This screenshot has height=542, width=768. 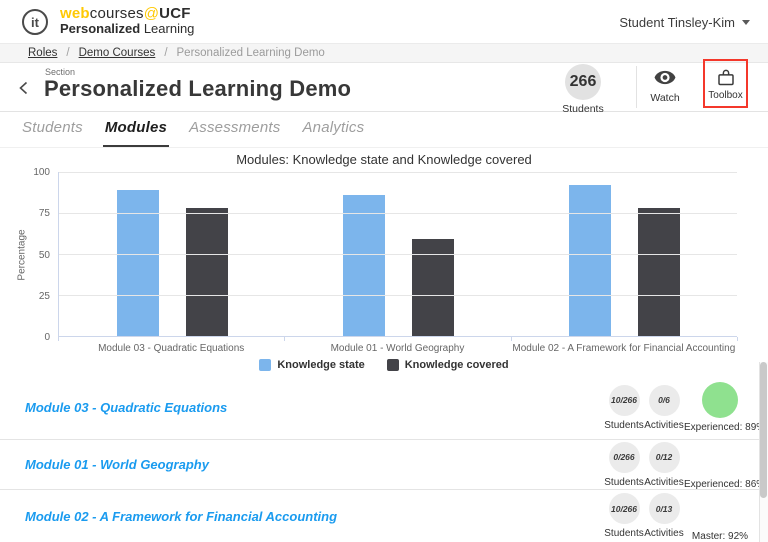 I want to click on module-activities-stat: 0/6 Activities, so click(x=664, y=407).